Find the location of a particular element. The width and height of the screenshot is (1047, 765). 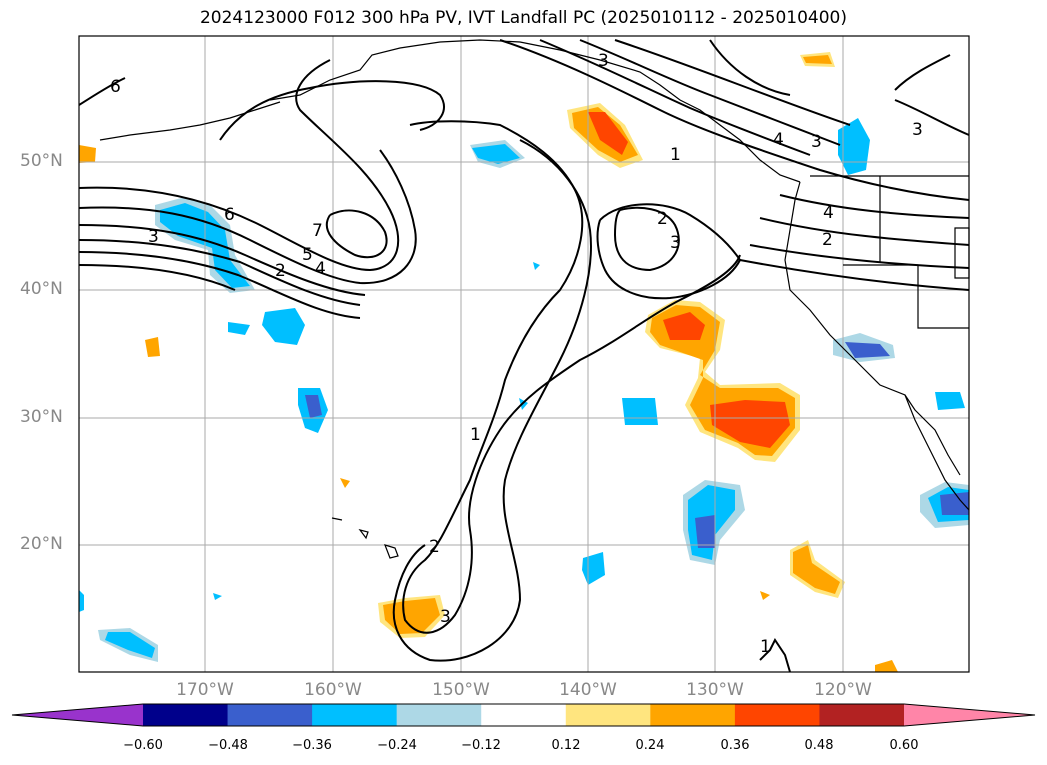

lon-label-120w: 120°W is located at coordinates (843, 690).